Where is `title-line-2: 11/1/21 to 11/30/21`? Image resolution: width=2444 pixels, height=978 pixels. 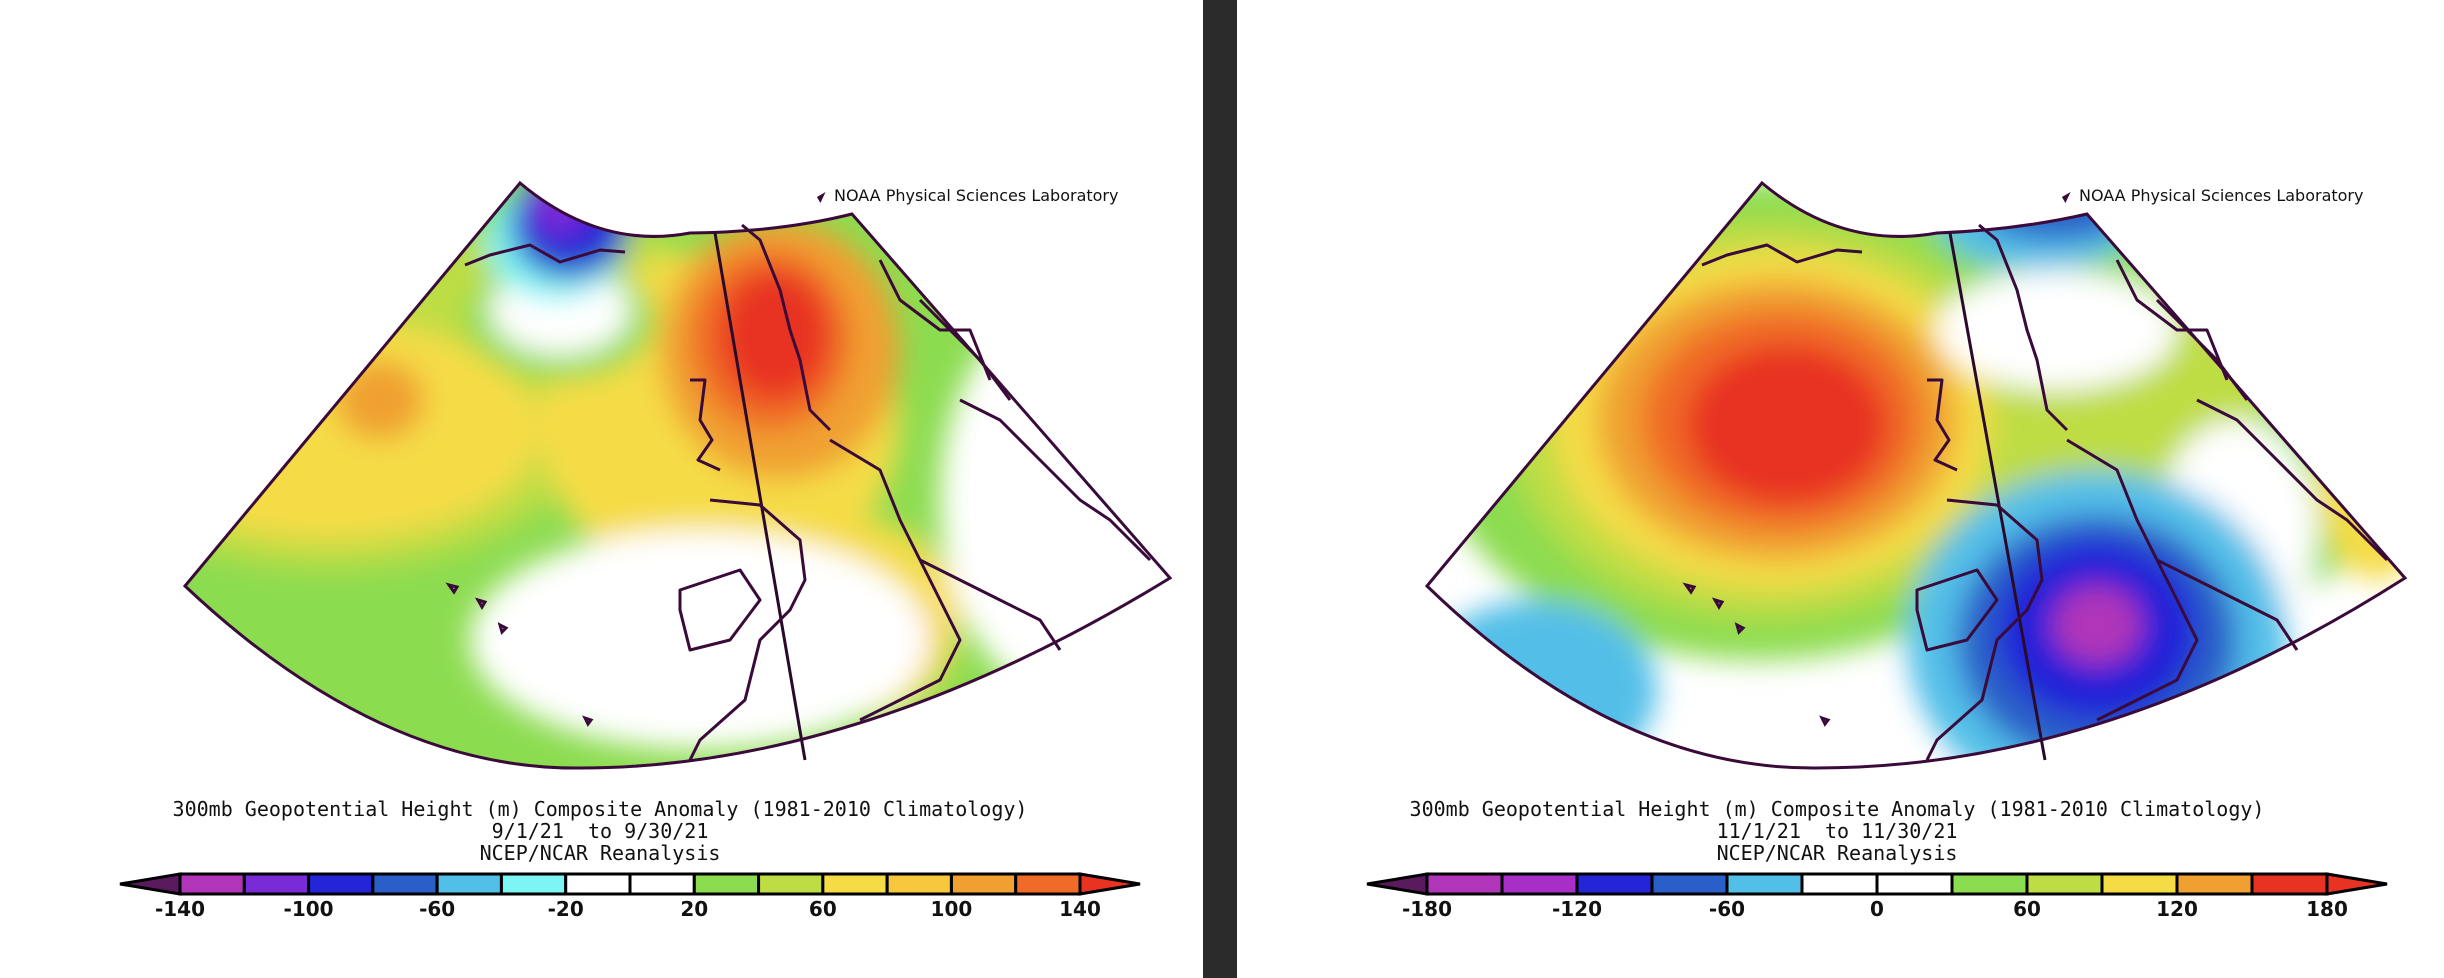
title-line-2: 11/1/21 to 11/30/21 is located at coordinates (1837, 831).